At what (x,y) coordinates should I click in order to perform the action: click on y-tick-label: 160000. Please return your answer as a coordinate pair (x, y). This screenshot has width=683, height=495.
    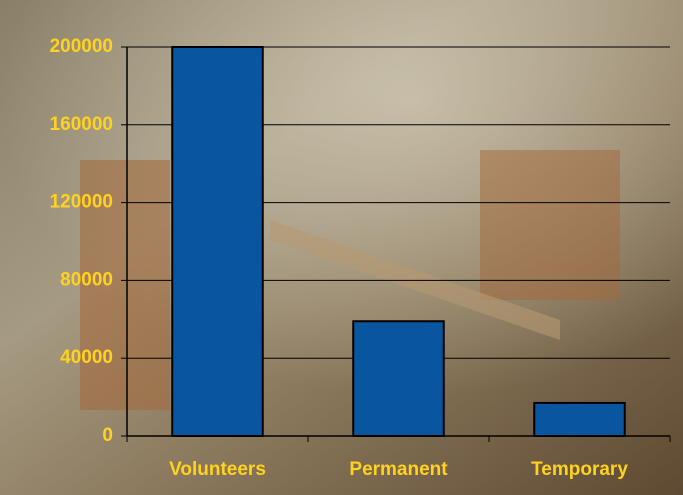
    Looking at the image, I should click on (81, 124).